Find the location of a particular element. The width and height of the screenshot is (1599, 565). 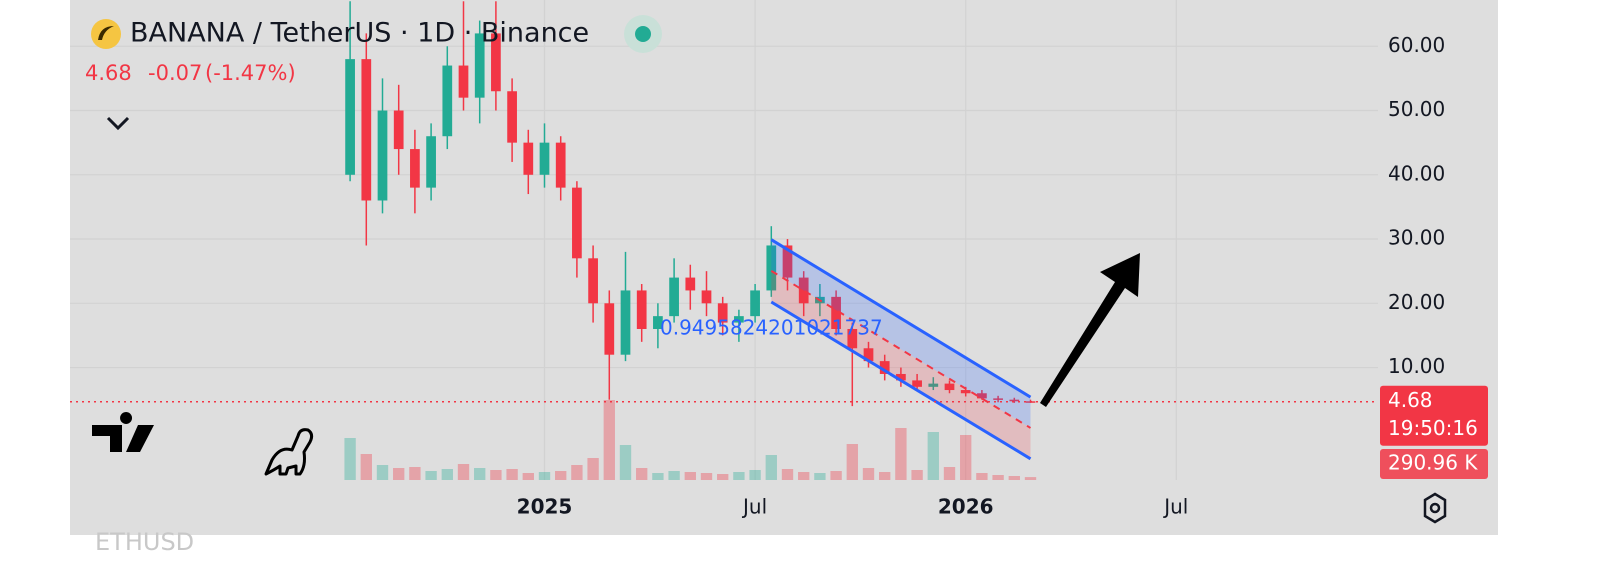

symbol-title: BANANA / TetherUS · 1D · Binance is located at coordinates (359, 33).